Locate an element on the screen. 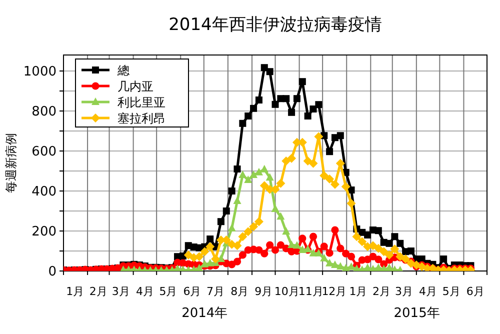 This screenshot has width=500, height=334. x-tick-label: 7月 is located at coordinates (215, 291).